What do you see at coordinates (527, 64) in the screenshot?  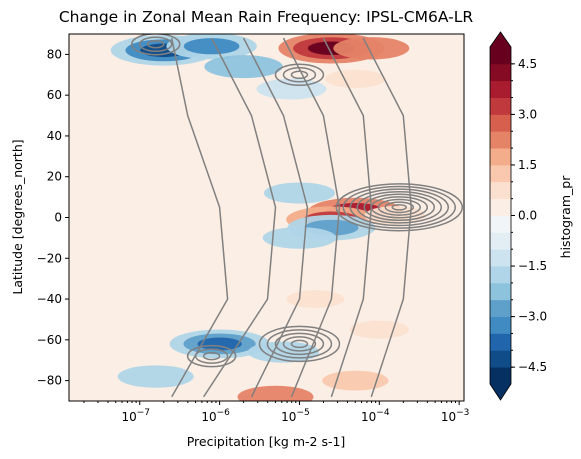 I see `colorbar-tick-label: 4.5` at bounding box center [527, 64].